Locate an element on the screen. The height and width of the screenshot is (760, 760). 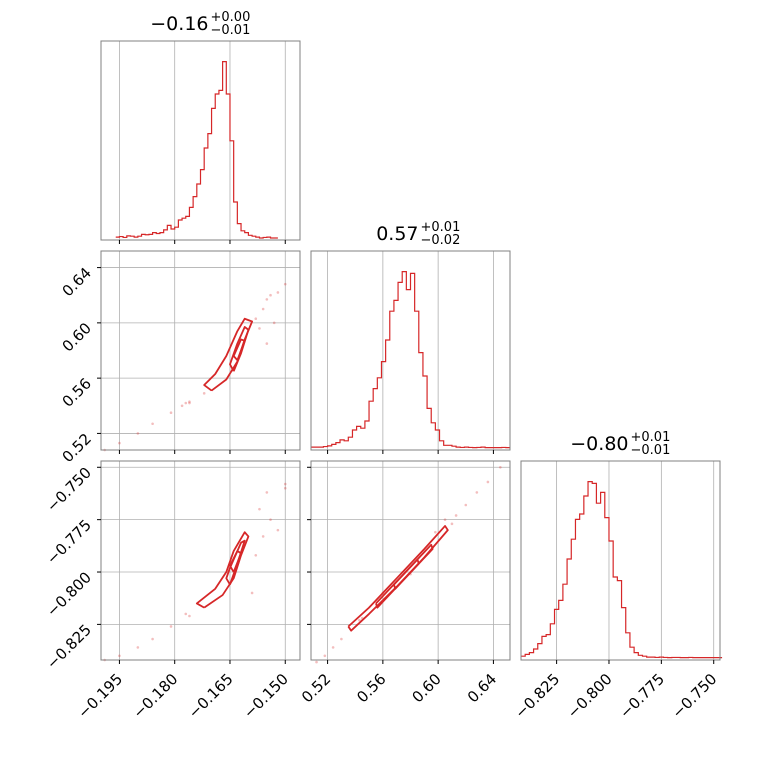
panel-title-upper-error: +0.00 is located at coordinates (231, 17).